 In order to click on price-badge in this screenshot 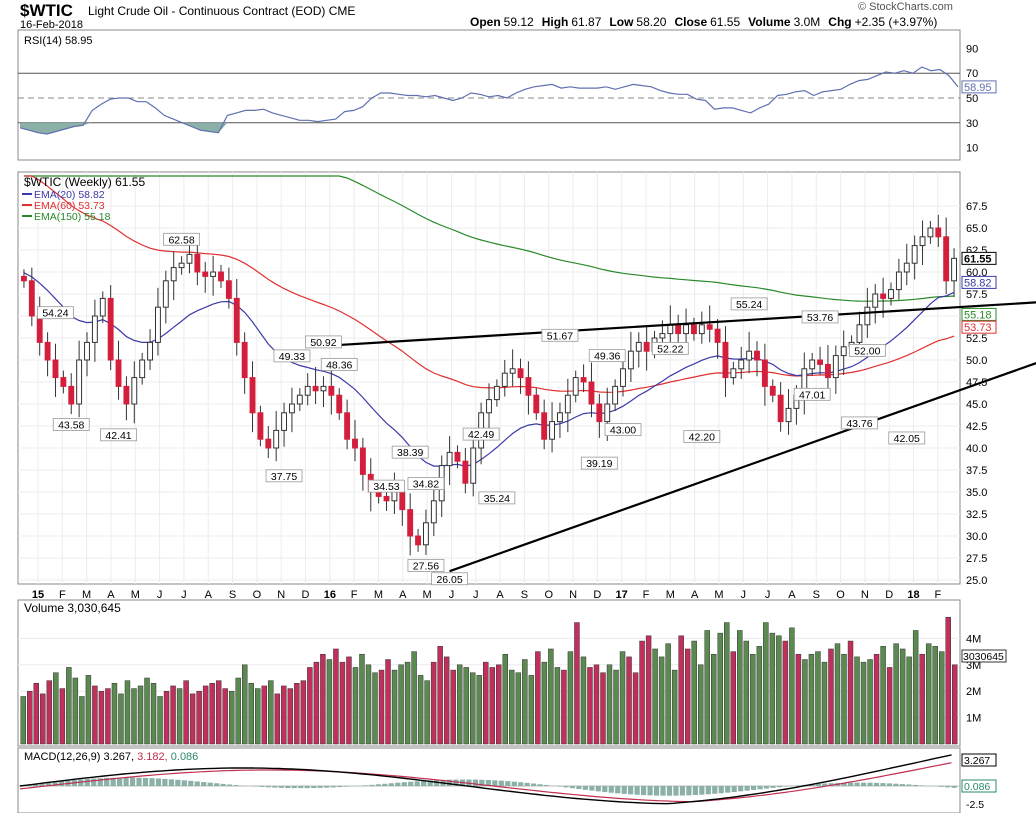, I will do `click(979, 258)`.